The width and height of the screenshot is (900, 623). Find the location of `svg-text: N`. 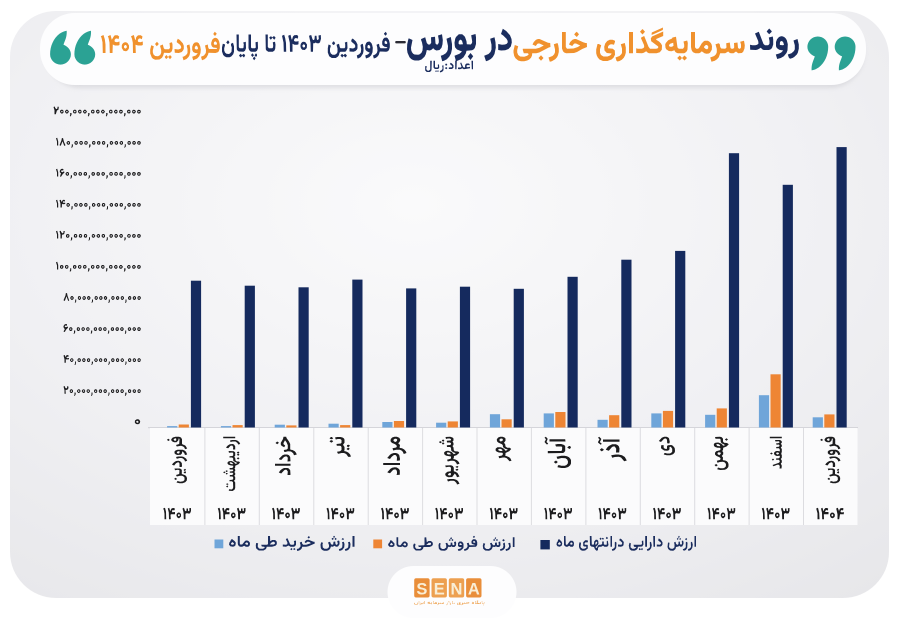

svg-text: N is located at coordinates (457, 590).